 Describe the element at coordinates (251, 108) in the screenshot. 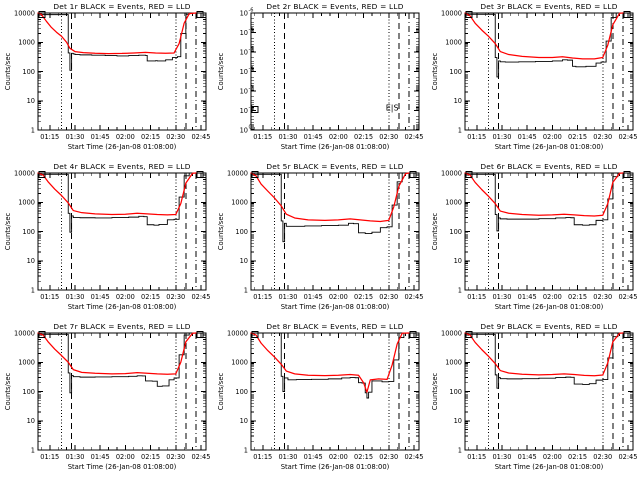

I see `y-tick-exponent: -1` at that location.